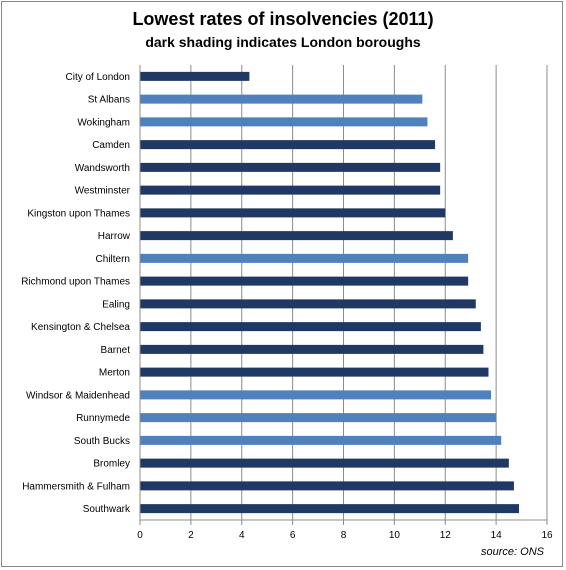 The height and width of the screenshot is (570, 566). What do you see at coordinates (111, 145) in the screenshot?
I see `category-label-3: Camden` at bounding box center [111, 145].